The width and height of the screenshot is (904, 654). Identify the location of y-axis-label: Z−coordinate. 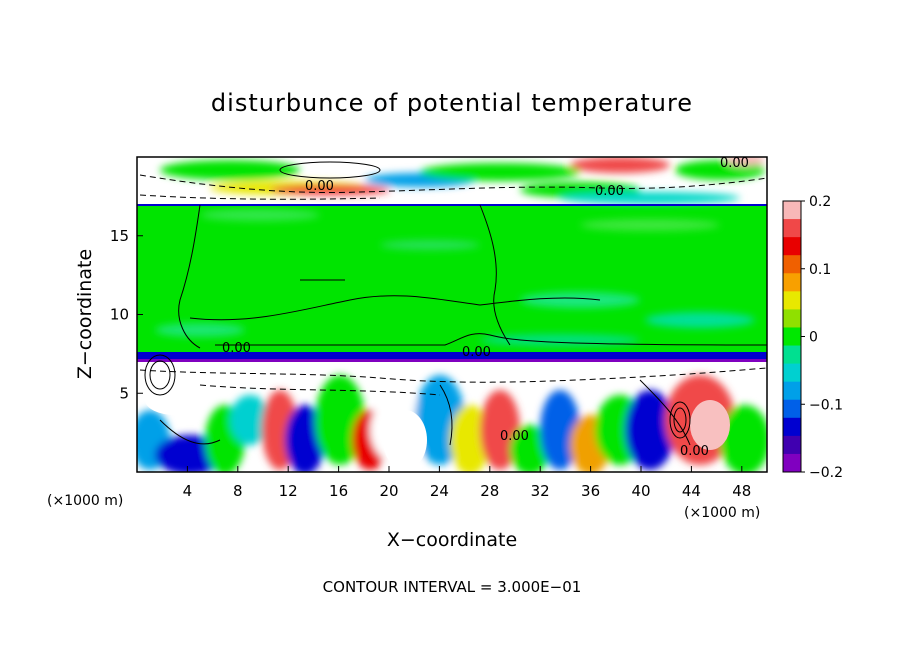
(85, 314).